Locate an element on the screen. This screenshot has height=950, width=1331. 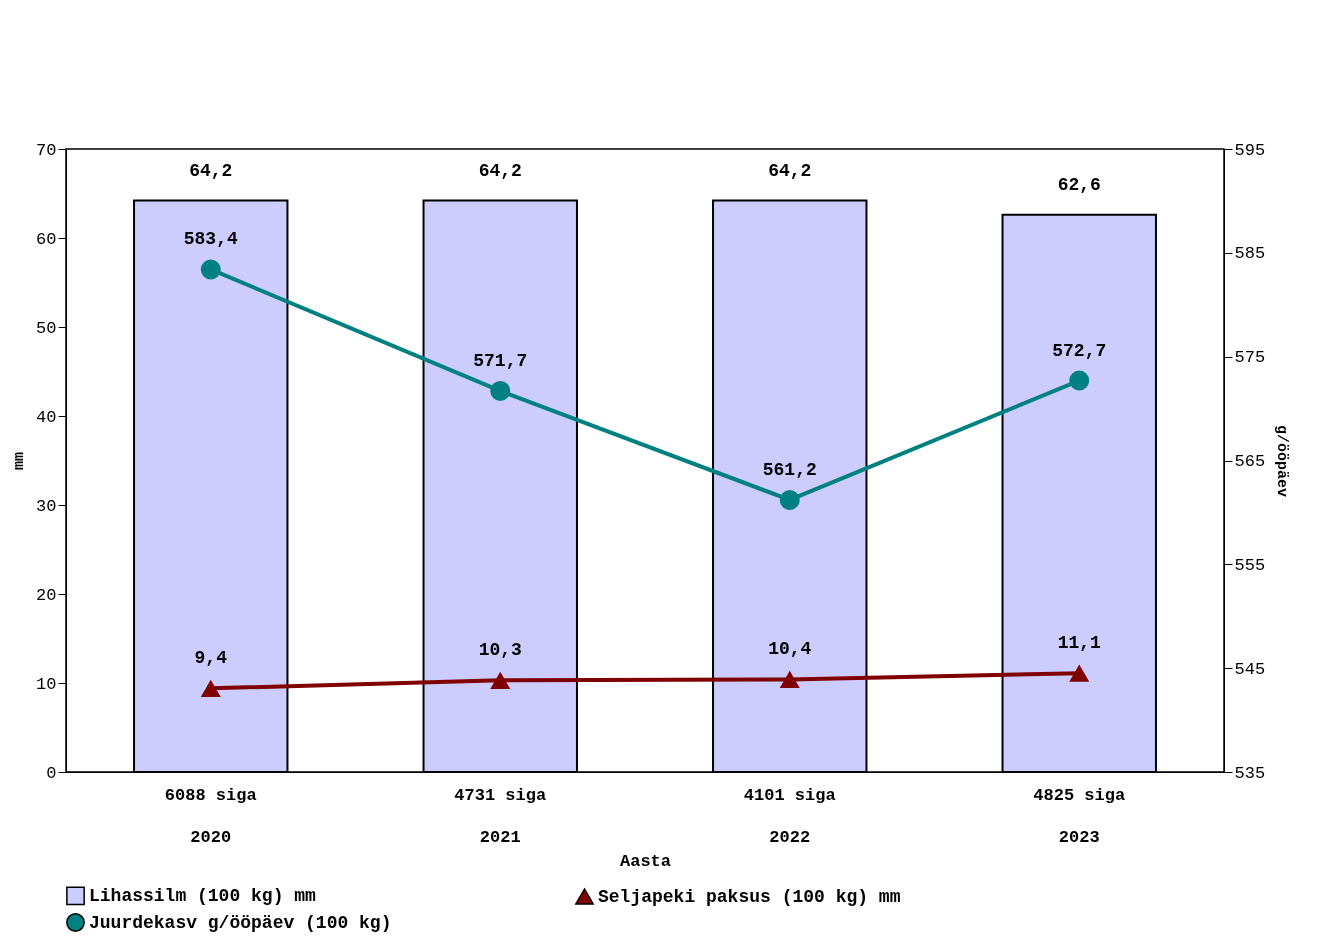
legend-label: Lihassilm (100 kg) mm is located at coordinates (203, 895).